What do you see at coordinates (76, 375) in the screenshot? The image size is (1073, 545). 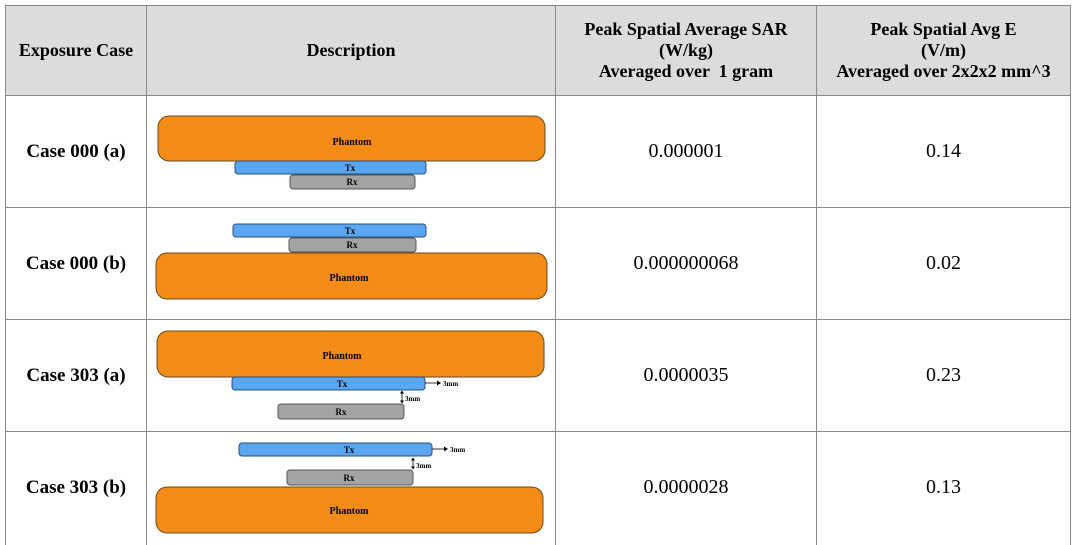 I see `case-label: Case 303 (a)` at bounding box center [76, 375].